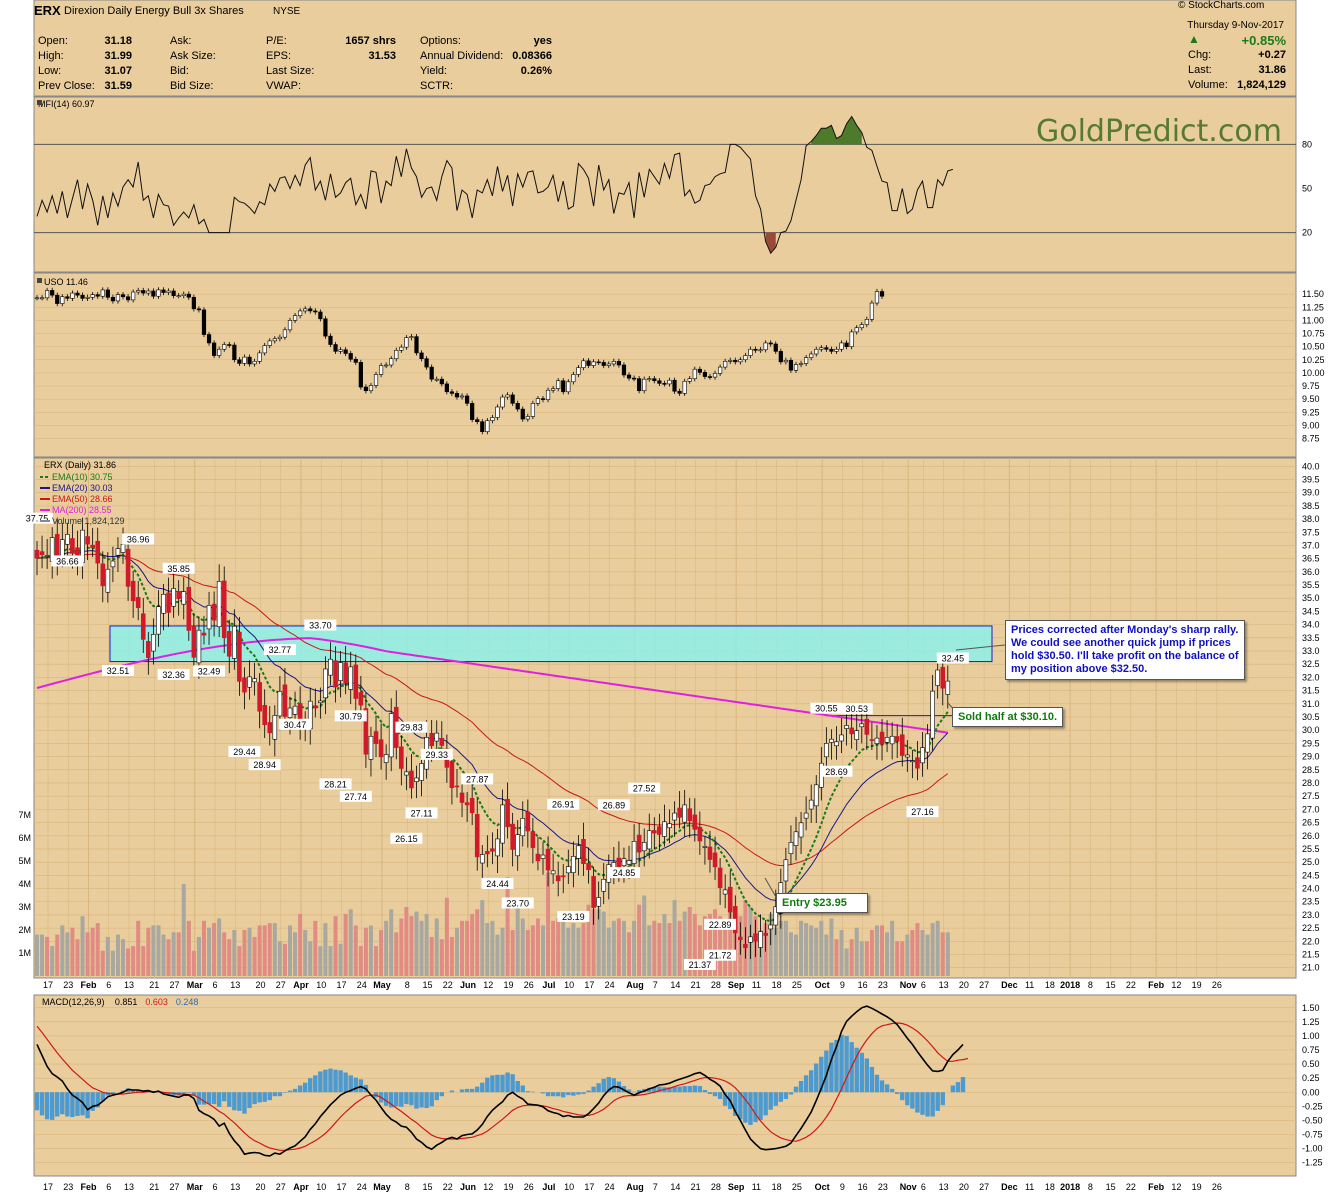 This screenshot has height=1192, width=1340. Describe the element at coordinates (1311, 796) in the screenshot. I see `erx-axis-tick-label: 27.5` at that location.